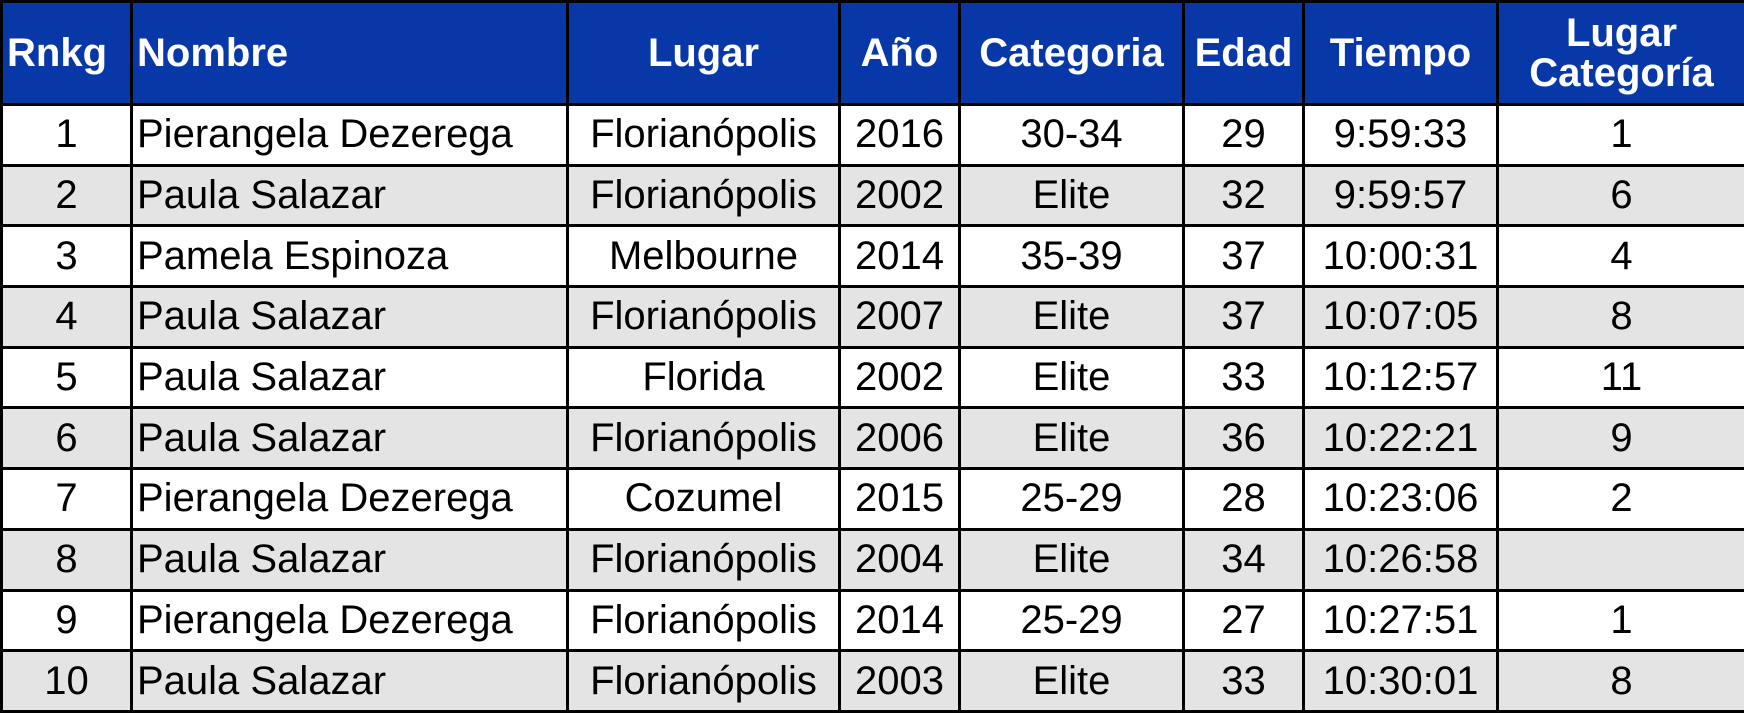 The width and height of the screenshot is (1744, 713). What do you see at coordinates (1620, 195) in the screenshot?
I see `cell-category-place: 6` at bounding box center [1620, 195].